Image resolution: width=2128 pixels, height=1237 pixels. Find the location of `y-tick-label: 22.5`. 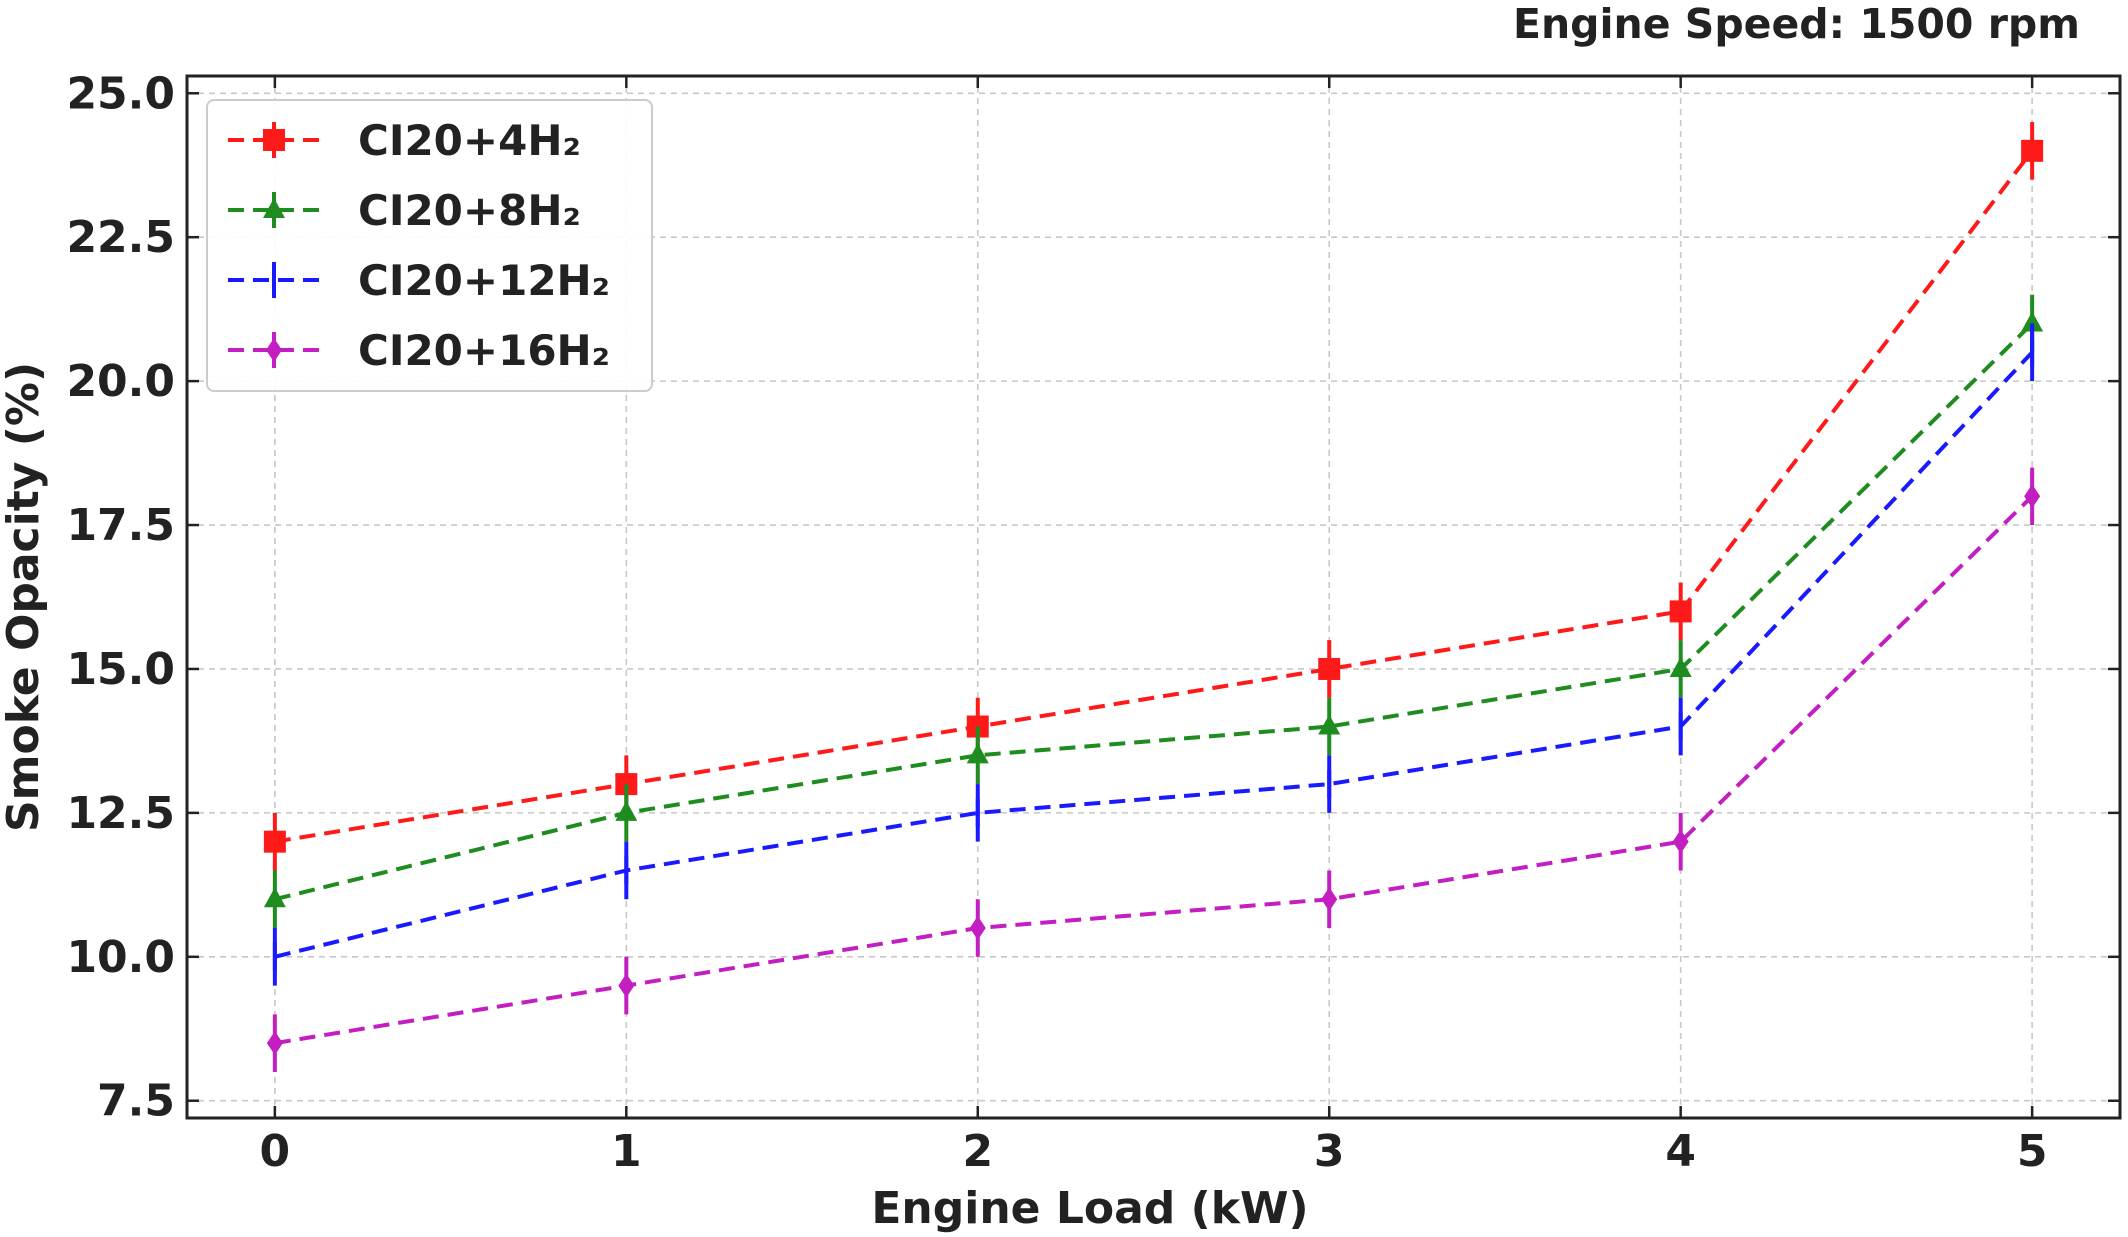

y-tick-label: 22.5 is located at coordinates (120, 237).